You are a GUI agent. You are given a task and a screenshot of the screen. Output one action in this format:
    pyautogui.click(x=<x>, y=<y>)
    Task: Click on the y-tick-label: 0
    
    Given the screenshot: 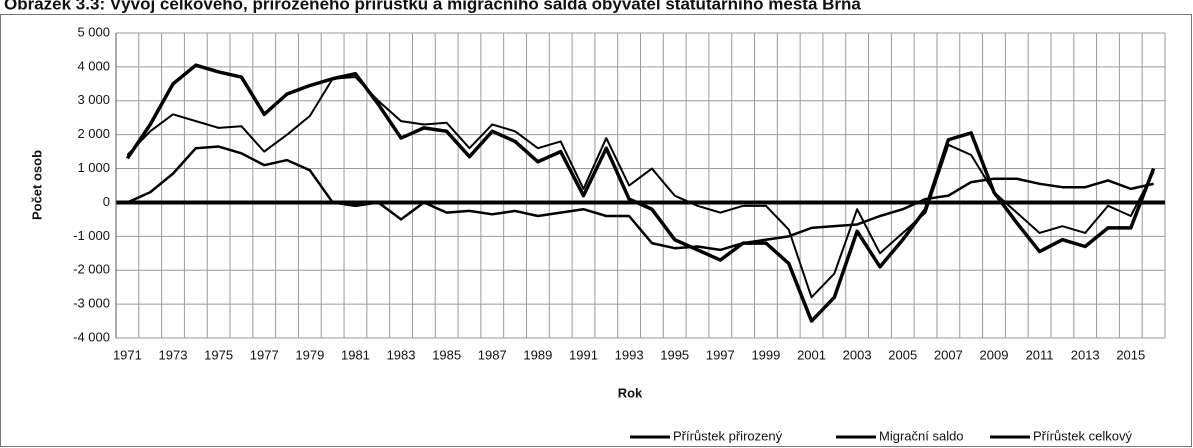 What is the action you would take?
    pyautogui.click(x=106, y=201)
    